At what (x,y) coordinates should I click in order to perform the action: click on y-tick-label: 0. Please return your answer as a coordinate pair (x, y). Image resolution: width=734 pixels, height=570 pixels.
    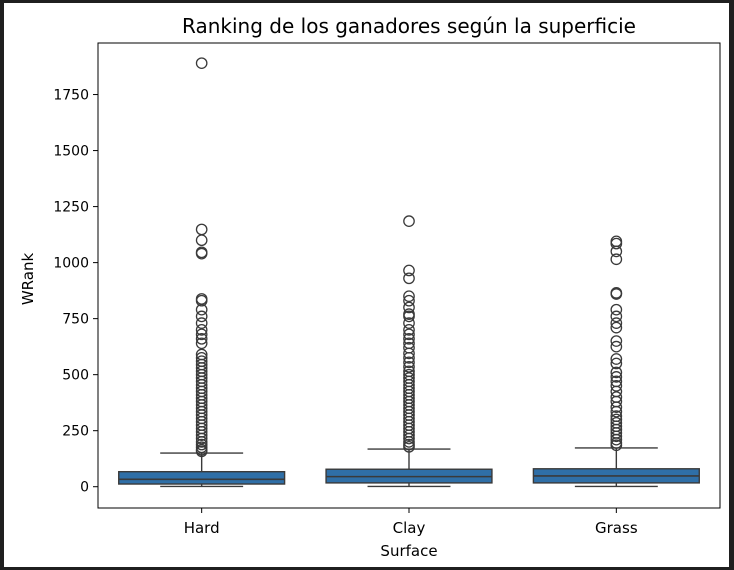
    Looking at the image, I should click on (84, 488).